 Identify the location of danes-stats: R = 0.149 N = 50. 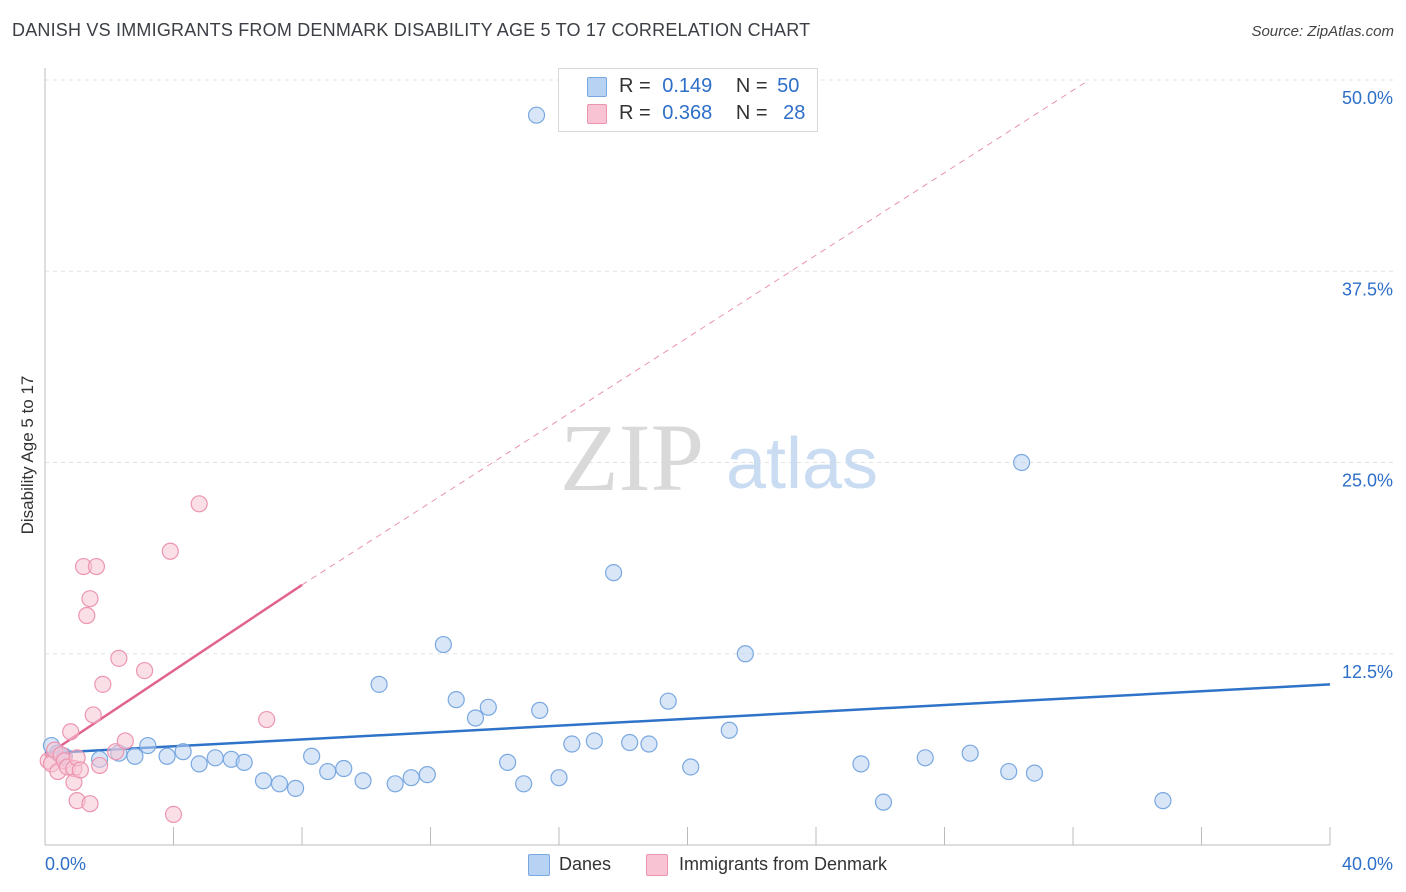
(709, 86).